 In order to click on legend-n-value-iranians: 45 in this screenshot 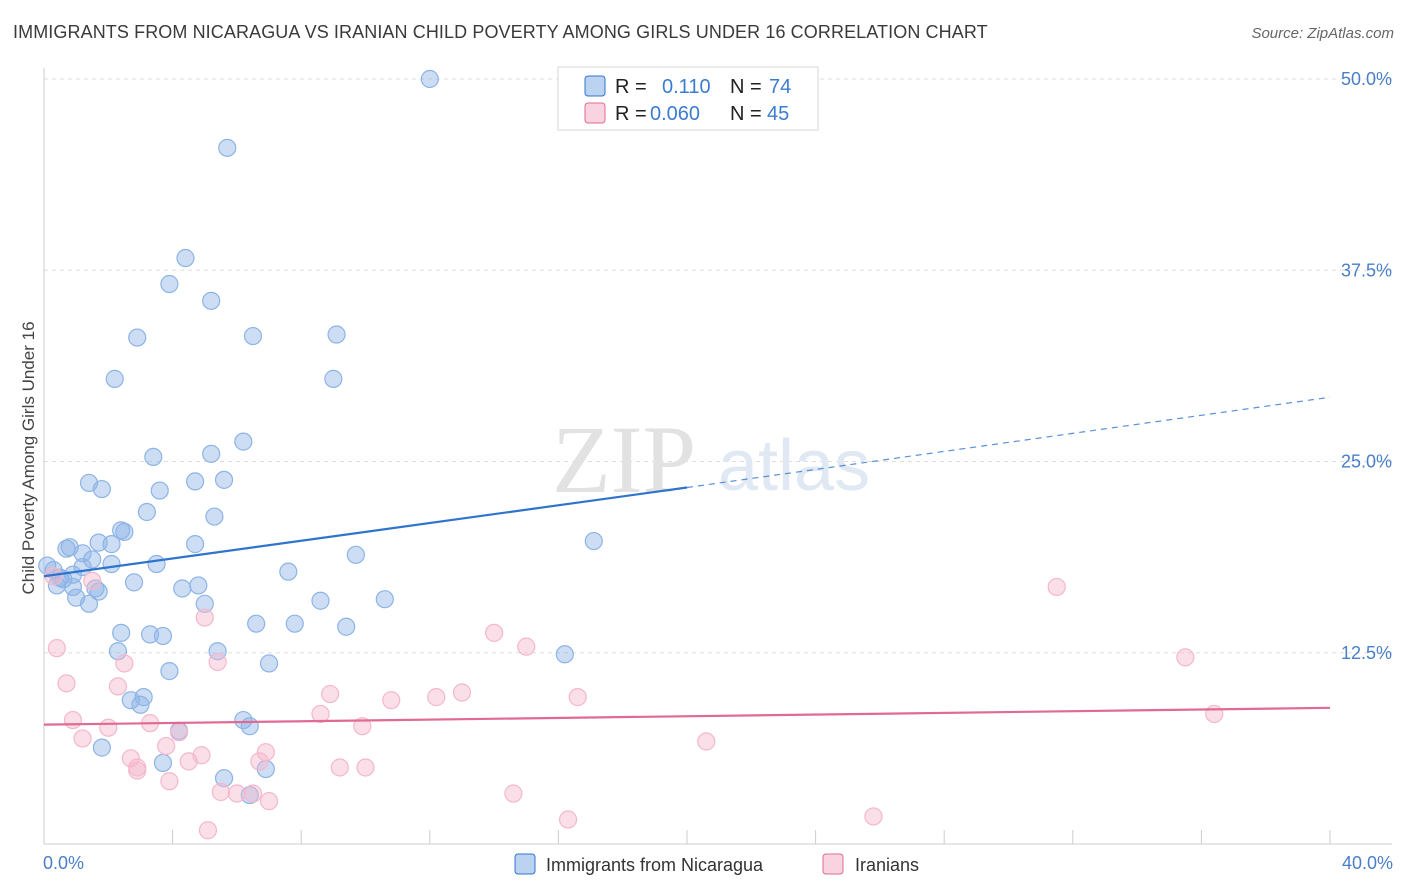, I will do `click(778, 114)`.